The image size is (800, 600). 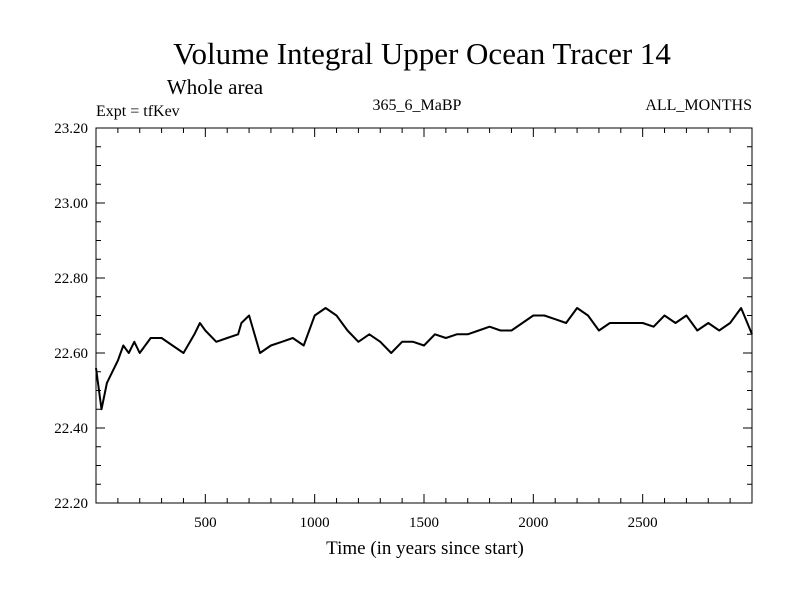 I want to click on y-tick-label: 22.80, so click(x=71, y=279).